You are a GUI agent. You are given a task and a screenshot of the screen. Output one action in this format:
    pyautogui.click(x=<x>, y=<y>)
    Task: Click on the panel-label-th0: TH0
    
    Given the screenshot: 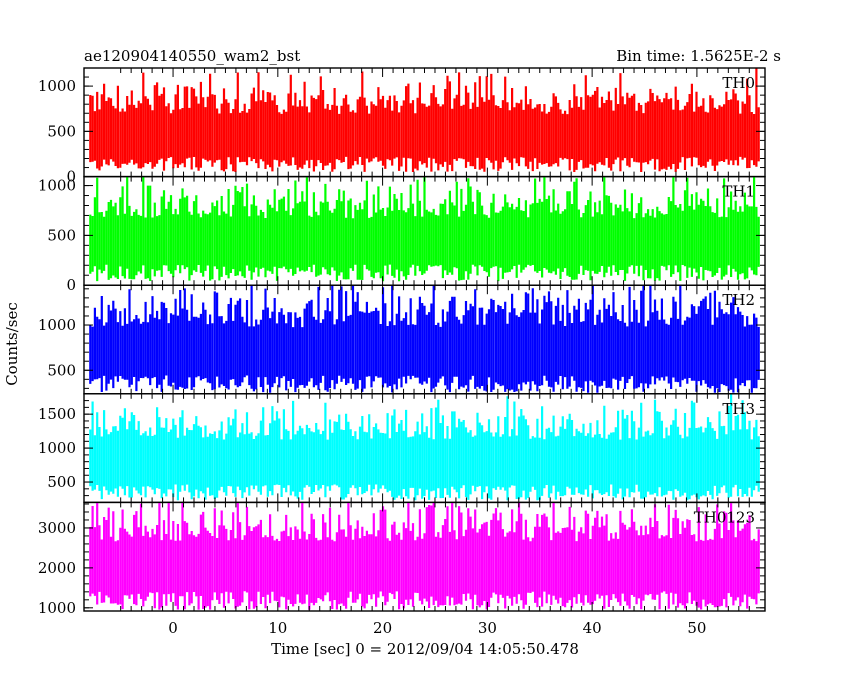 What is the action you would take?
    pyautogui.click(x=738, y=83)
    